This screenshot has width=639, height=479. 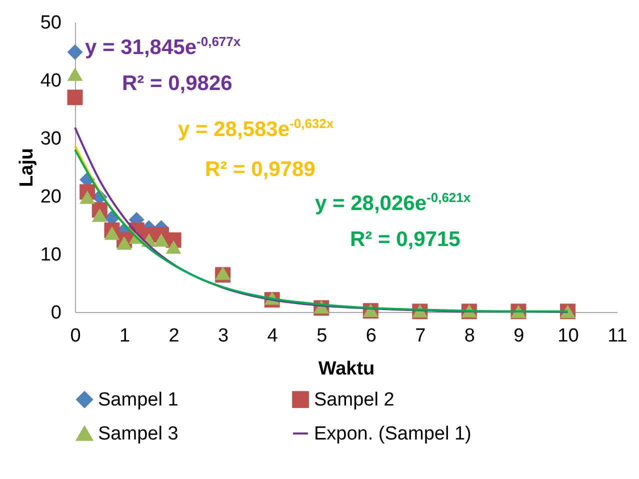 I want to click on x-tick-label: 4, so click(x=272, y=336).